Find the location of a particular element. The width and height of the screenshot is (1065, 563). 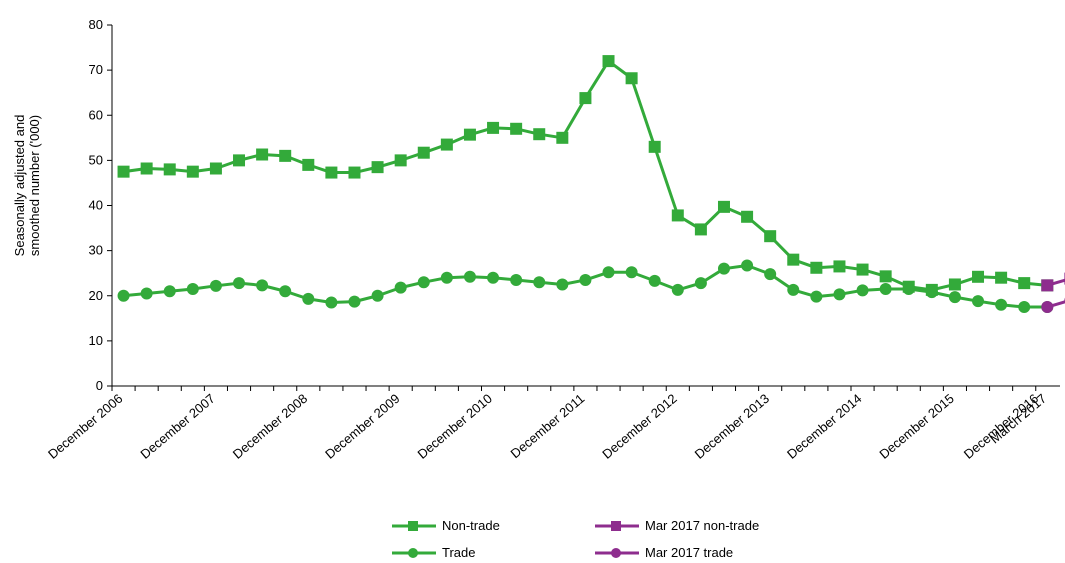

y-tick-label: 20 is located at coordinates (96, 295).